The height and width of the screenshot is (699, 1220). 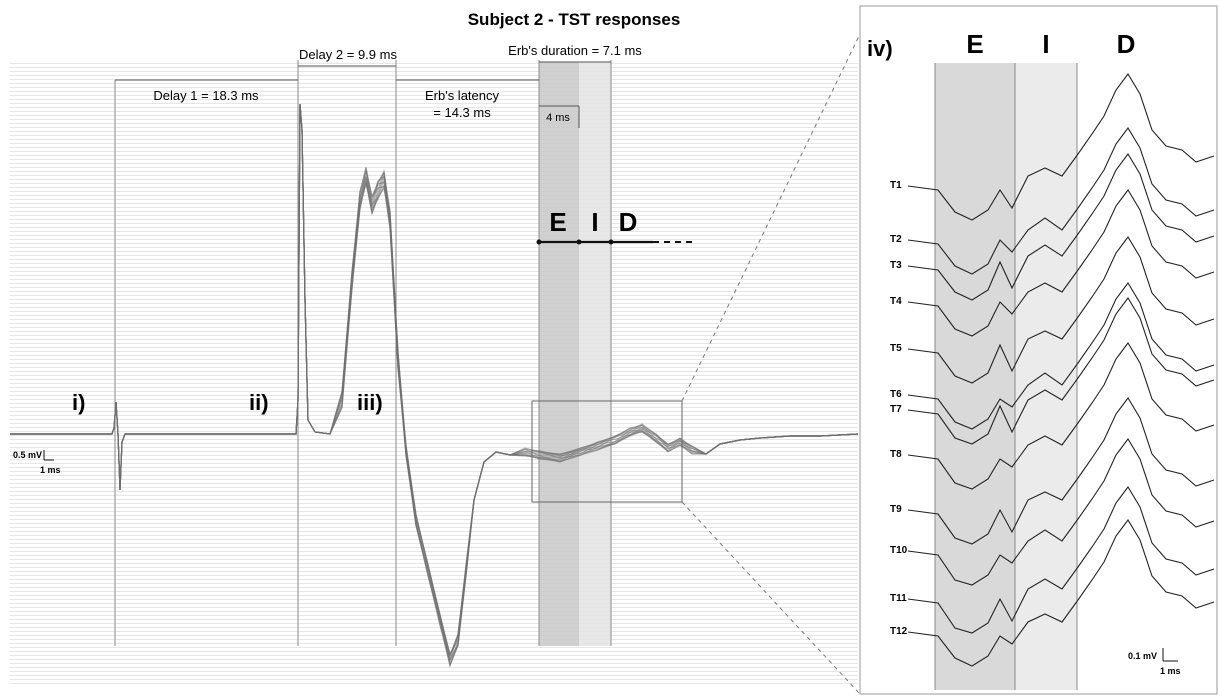 I want to click on trial-label: T8, so click(x=896, y=454).